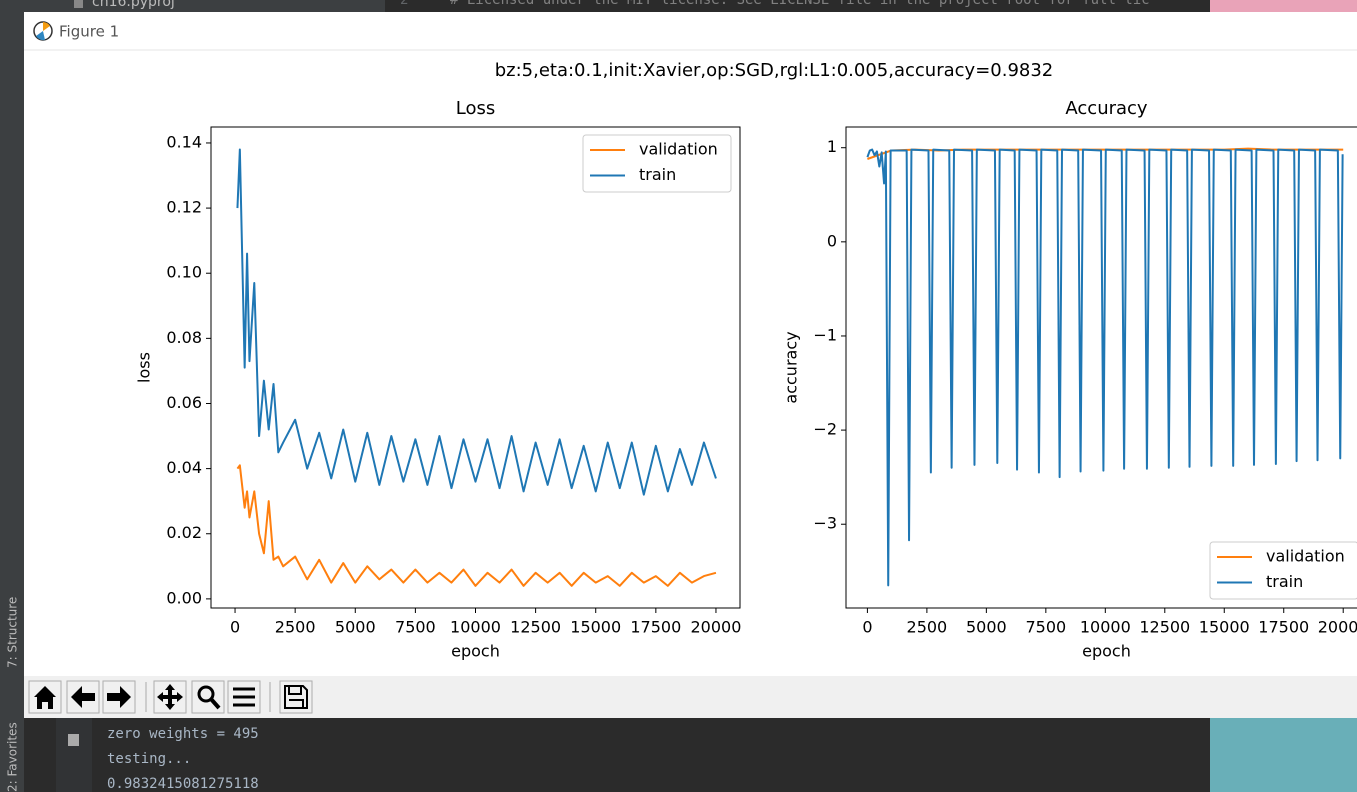  I want to click on y-tick-label: −3, so click(825, 523).